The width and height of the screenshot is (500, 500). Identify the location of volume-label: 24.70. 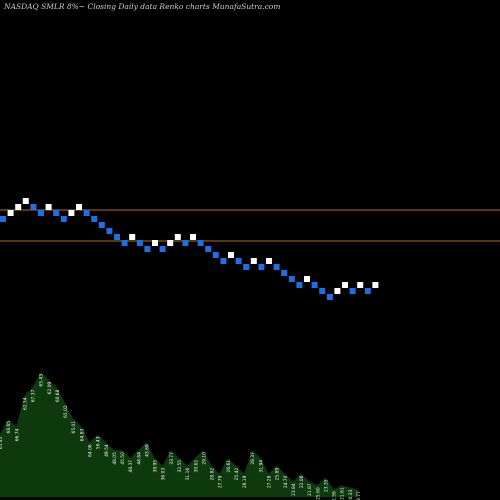
(286, 481).